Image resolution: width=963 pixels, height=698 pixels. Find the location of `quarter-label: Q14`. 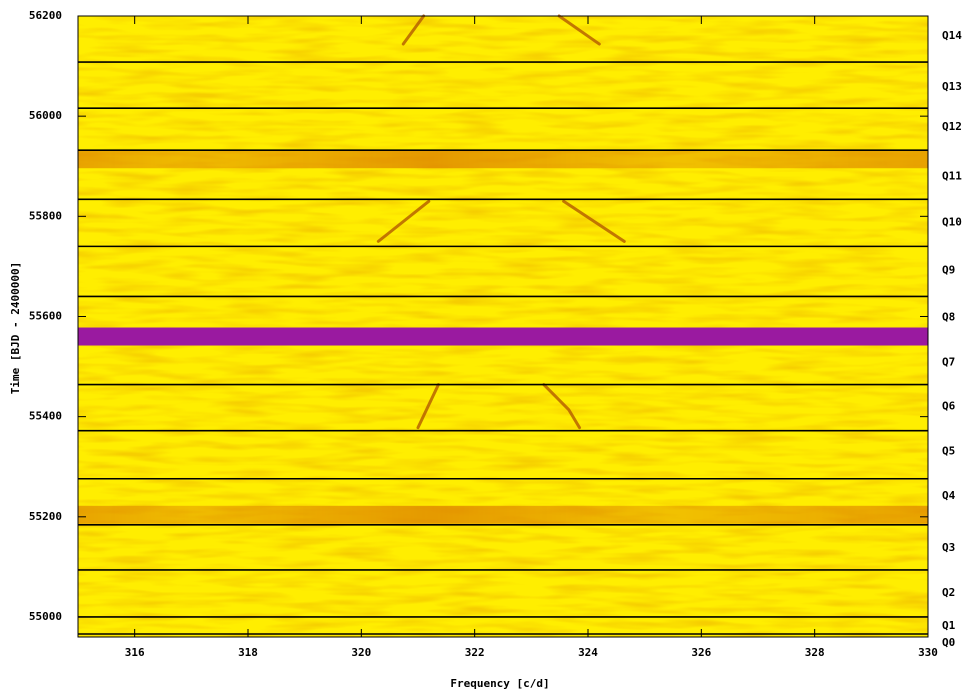

quarter-label: Q14 is located at coordinates (952, 35).